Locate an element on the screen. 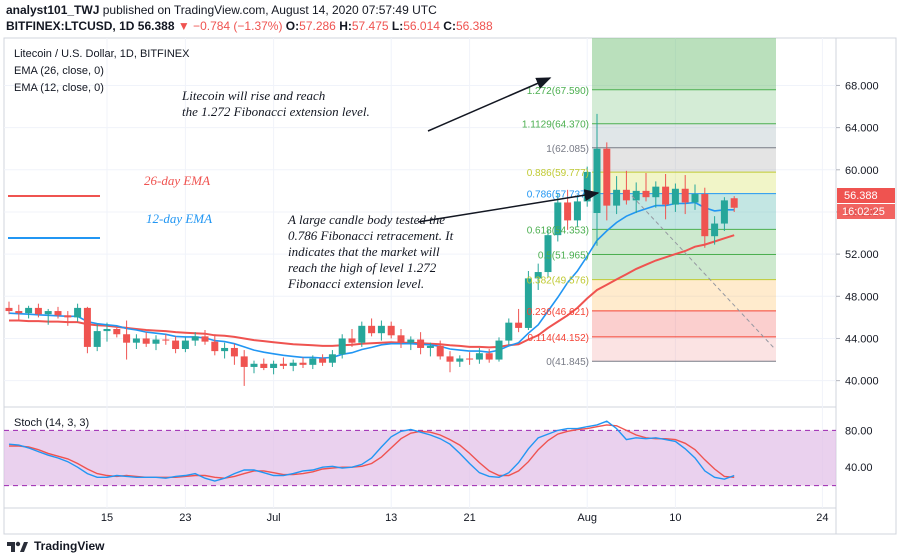 The width and height of the screenshot is (900, 560). fib-level-label: 0.618(54.353) is located at coordinates (558, 230).